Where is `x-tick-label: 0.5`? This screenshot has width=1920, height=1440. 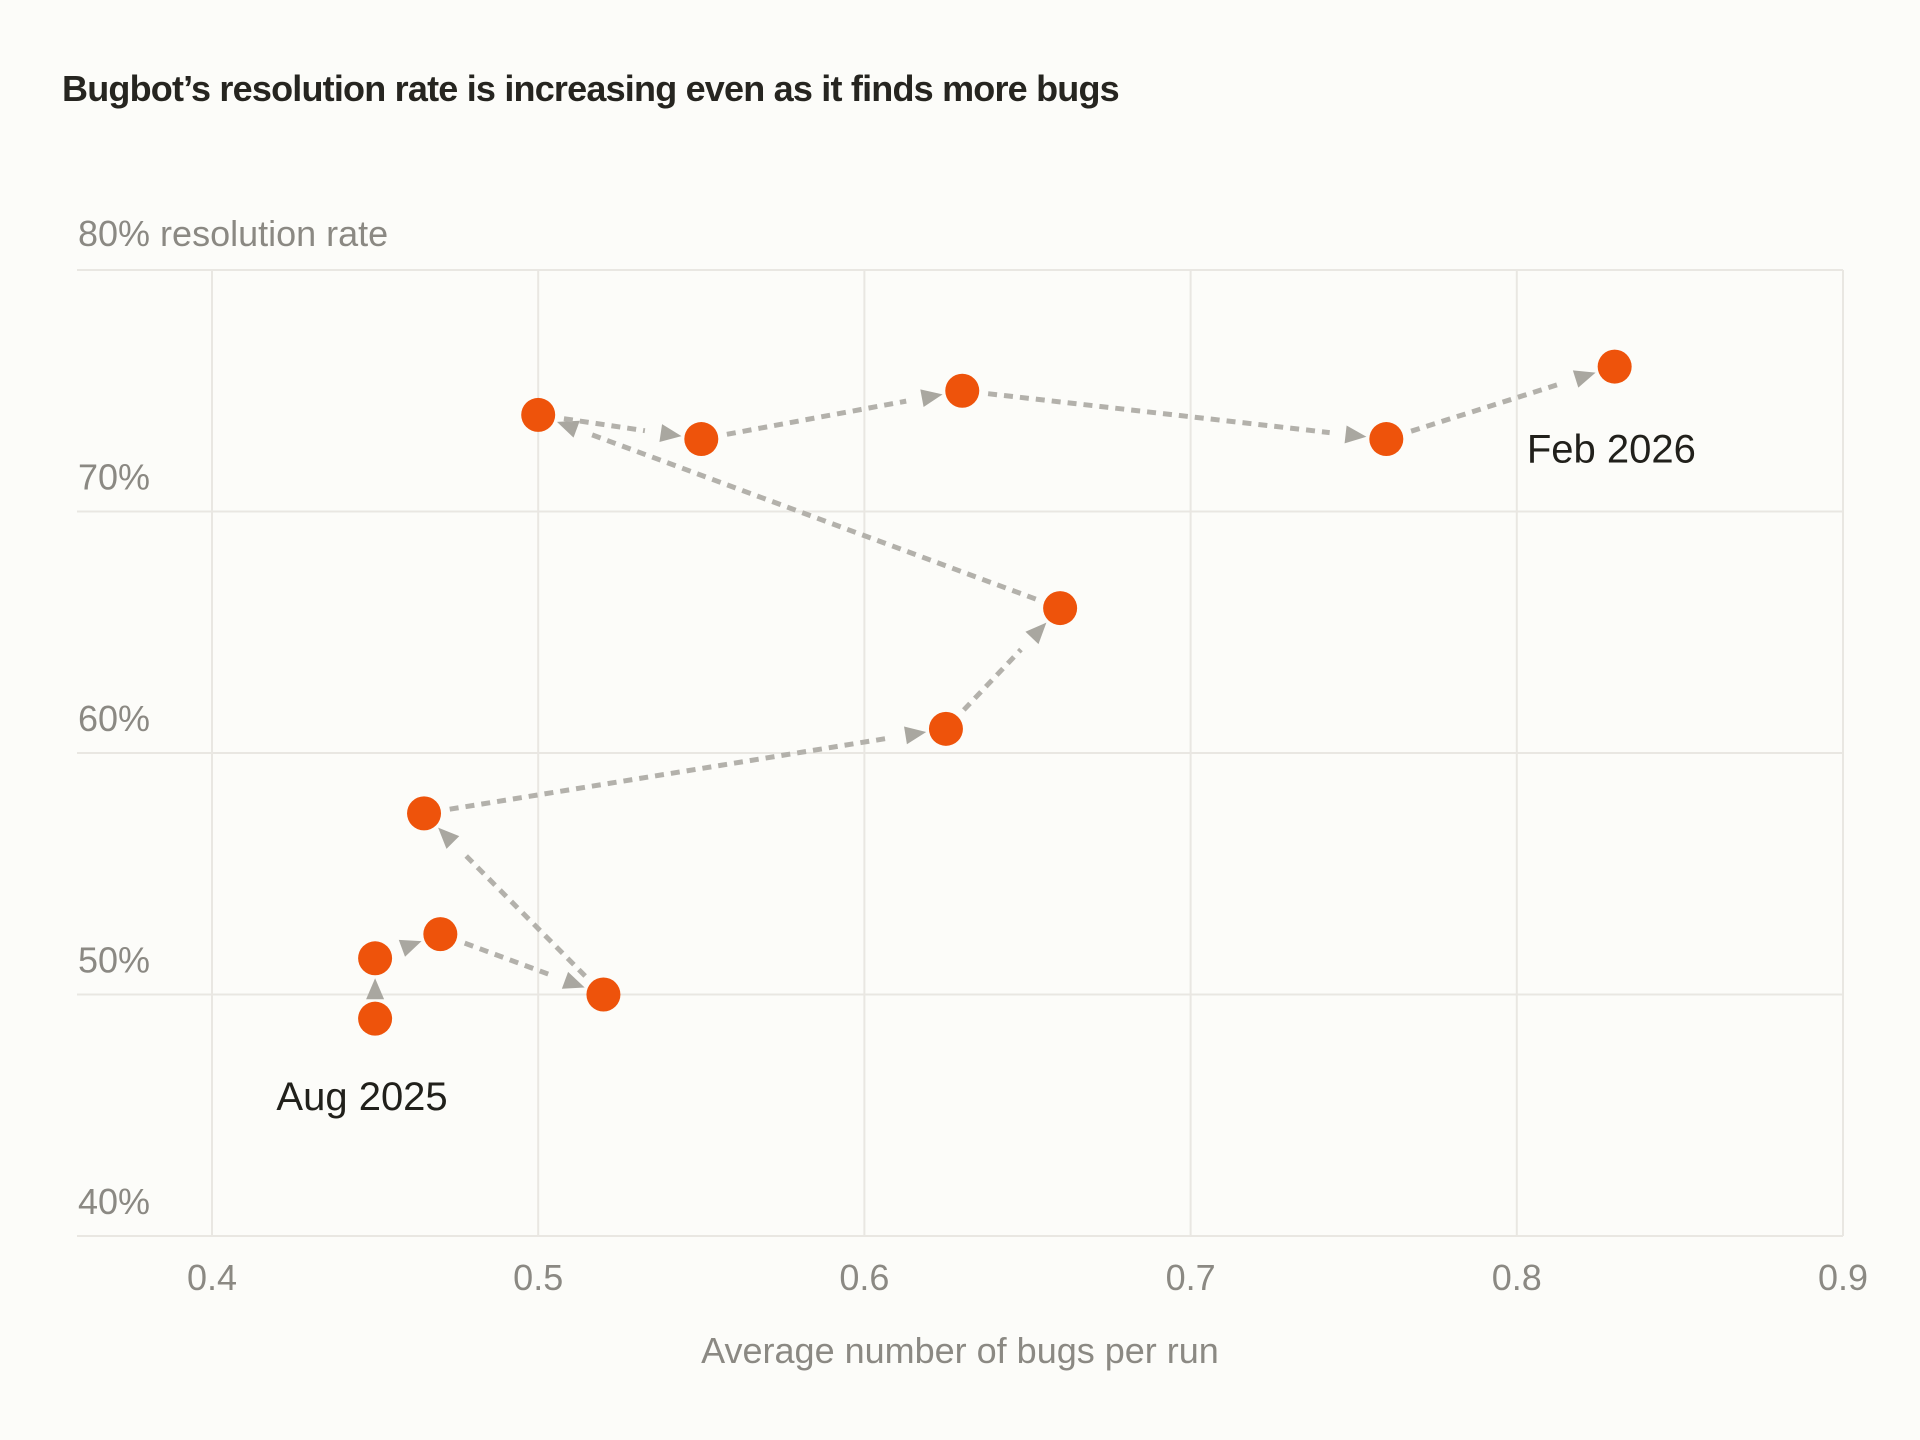 x-tick-label: 0.5 is located at coordinates (538, 1277).